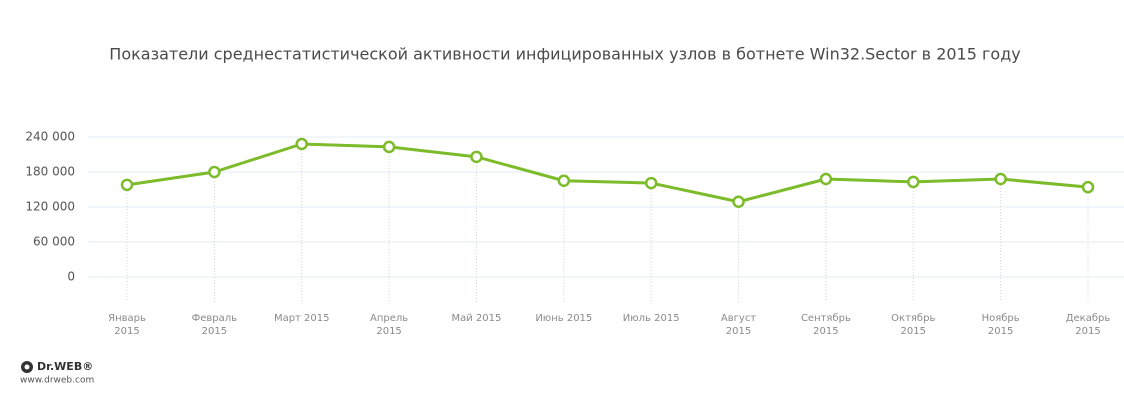  What do you see at coordinates (913, 325) in the screenshot?
I see `x-tick-label: Октябрь 2015` at bounding box center [913, 325].